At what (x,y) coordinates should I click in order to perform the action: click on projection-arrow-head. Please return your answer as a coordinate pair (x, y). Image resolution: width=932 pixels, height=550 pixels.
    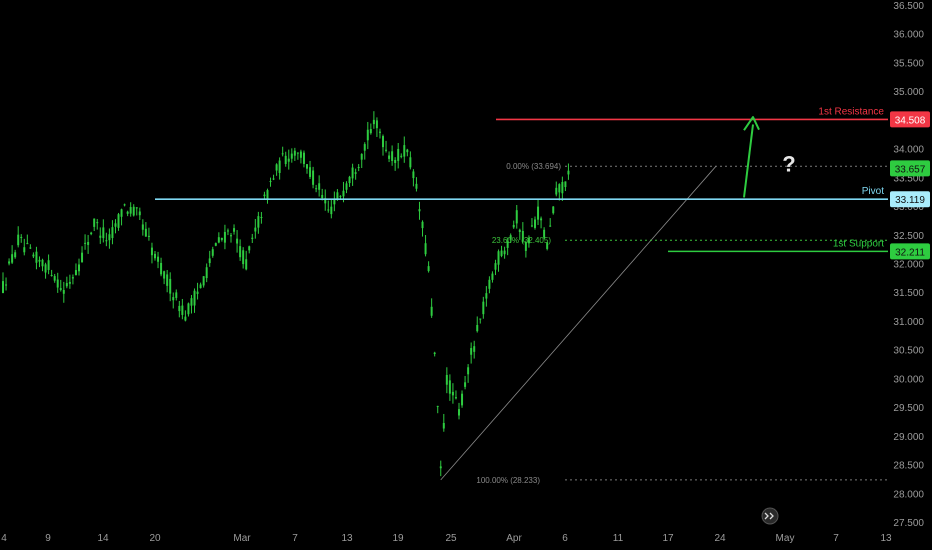
    Looking at the image, I should click on (751, 123).